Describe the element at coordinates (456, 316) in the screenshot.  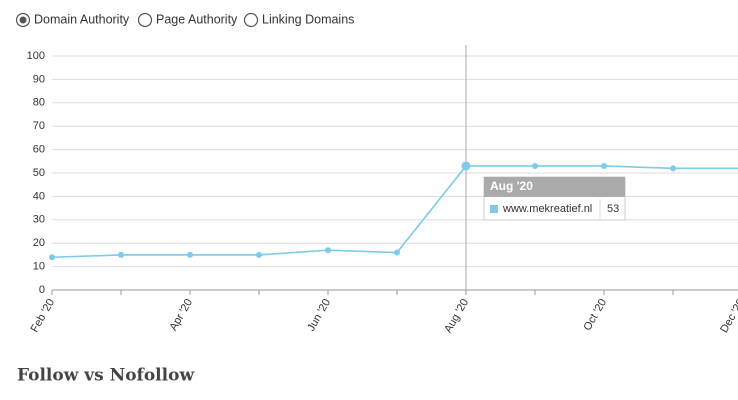
I see `x-tick-label: Aug '20` at that location.